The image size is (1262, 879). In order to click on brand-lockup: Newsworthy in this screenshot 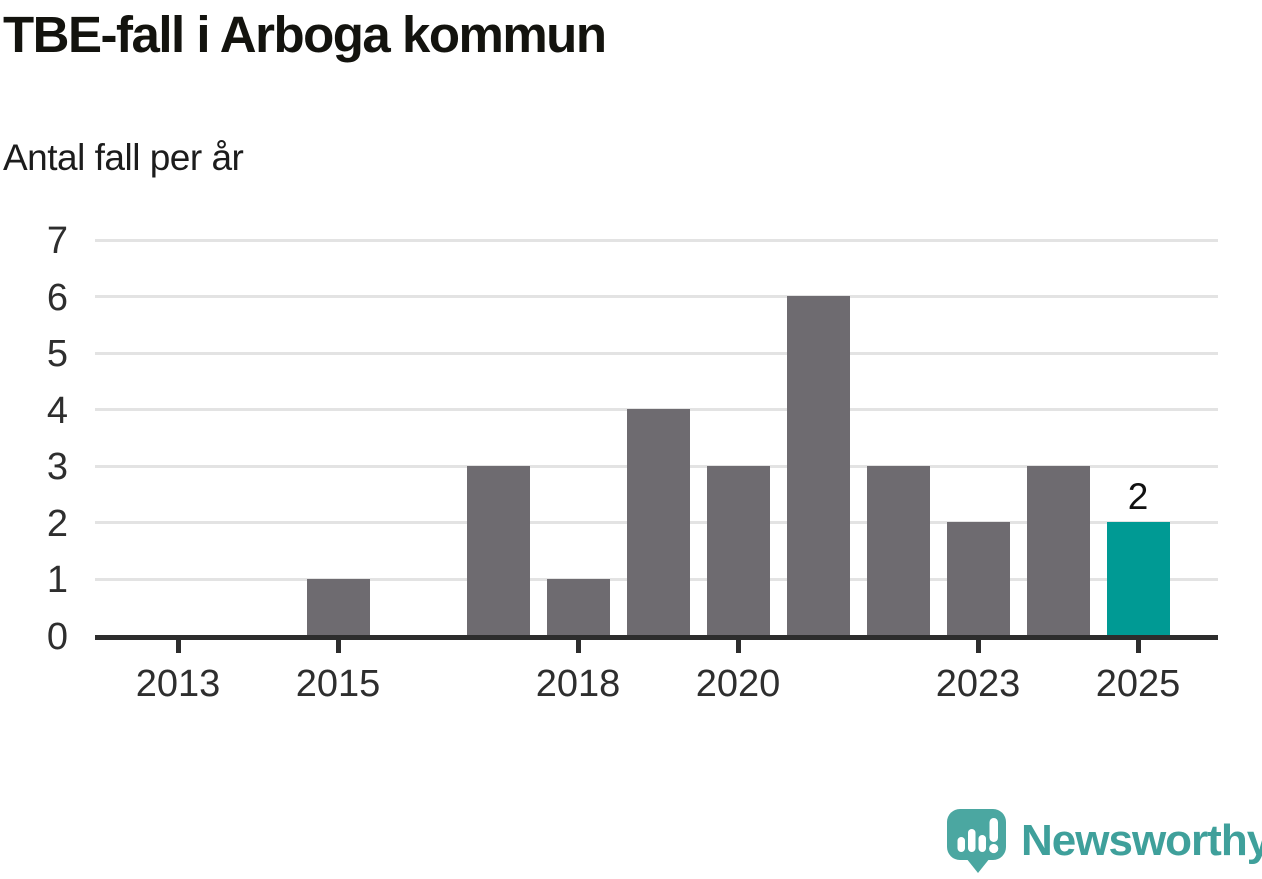, I will do `click(1104, 841)`.